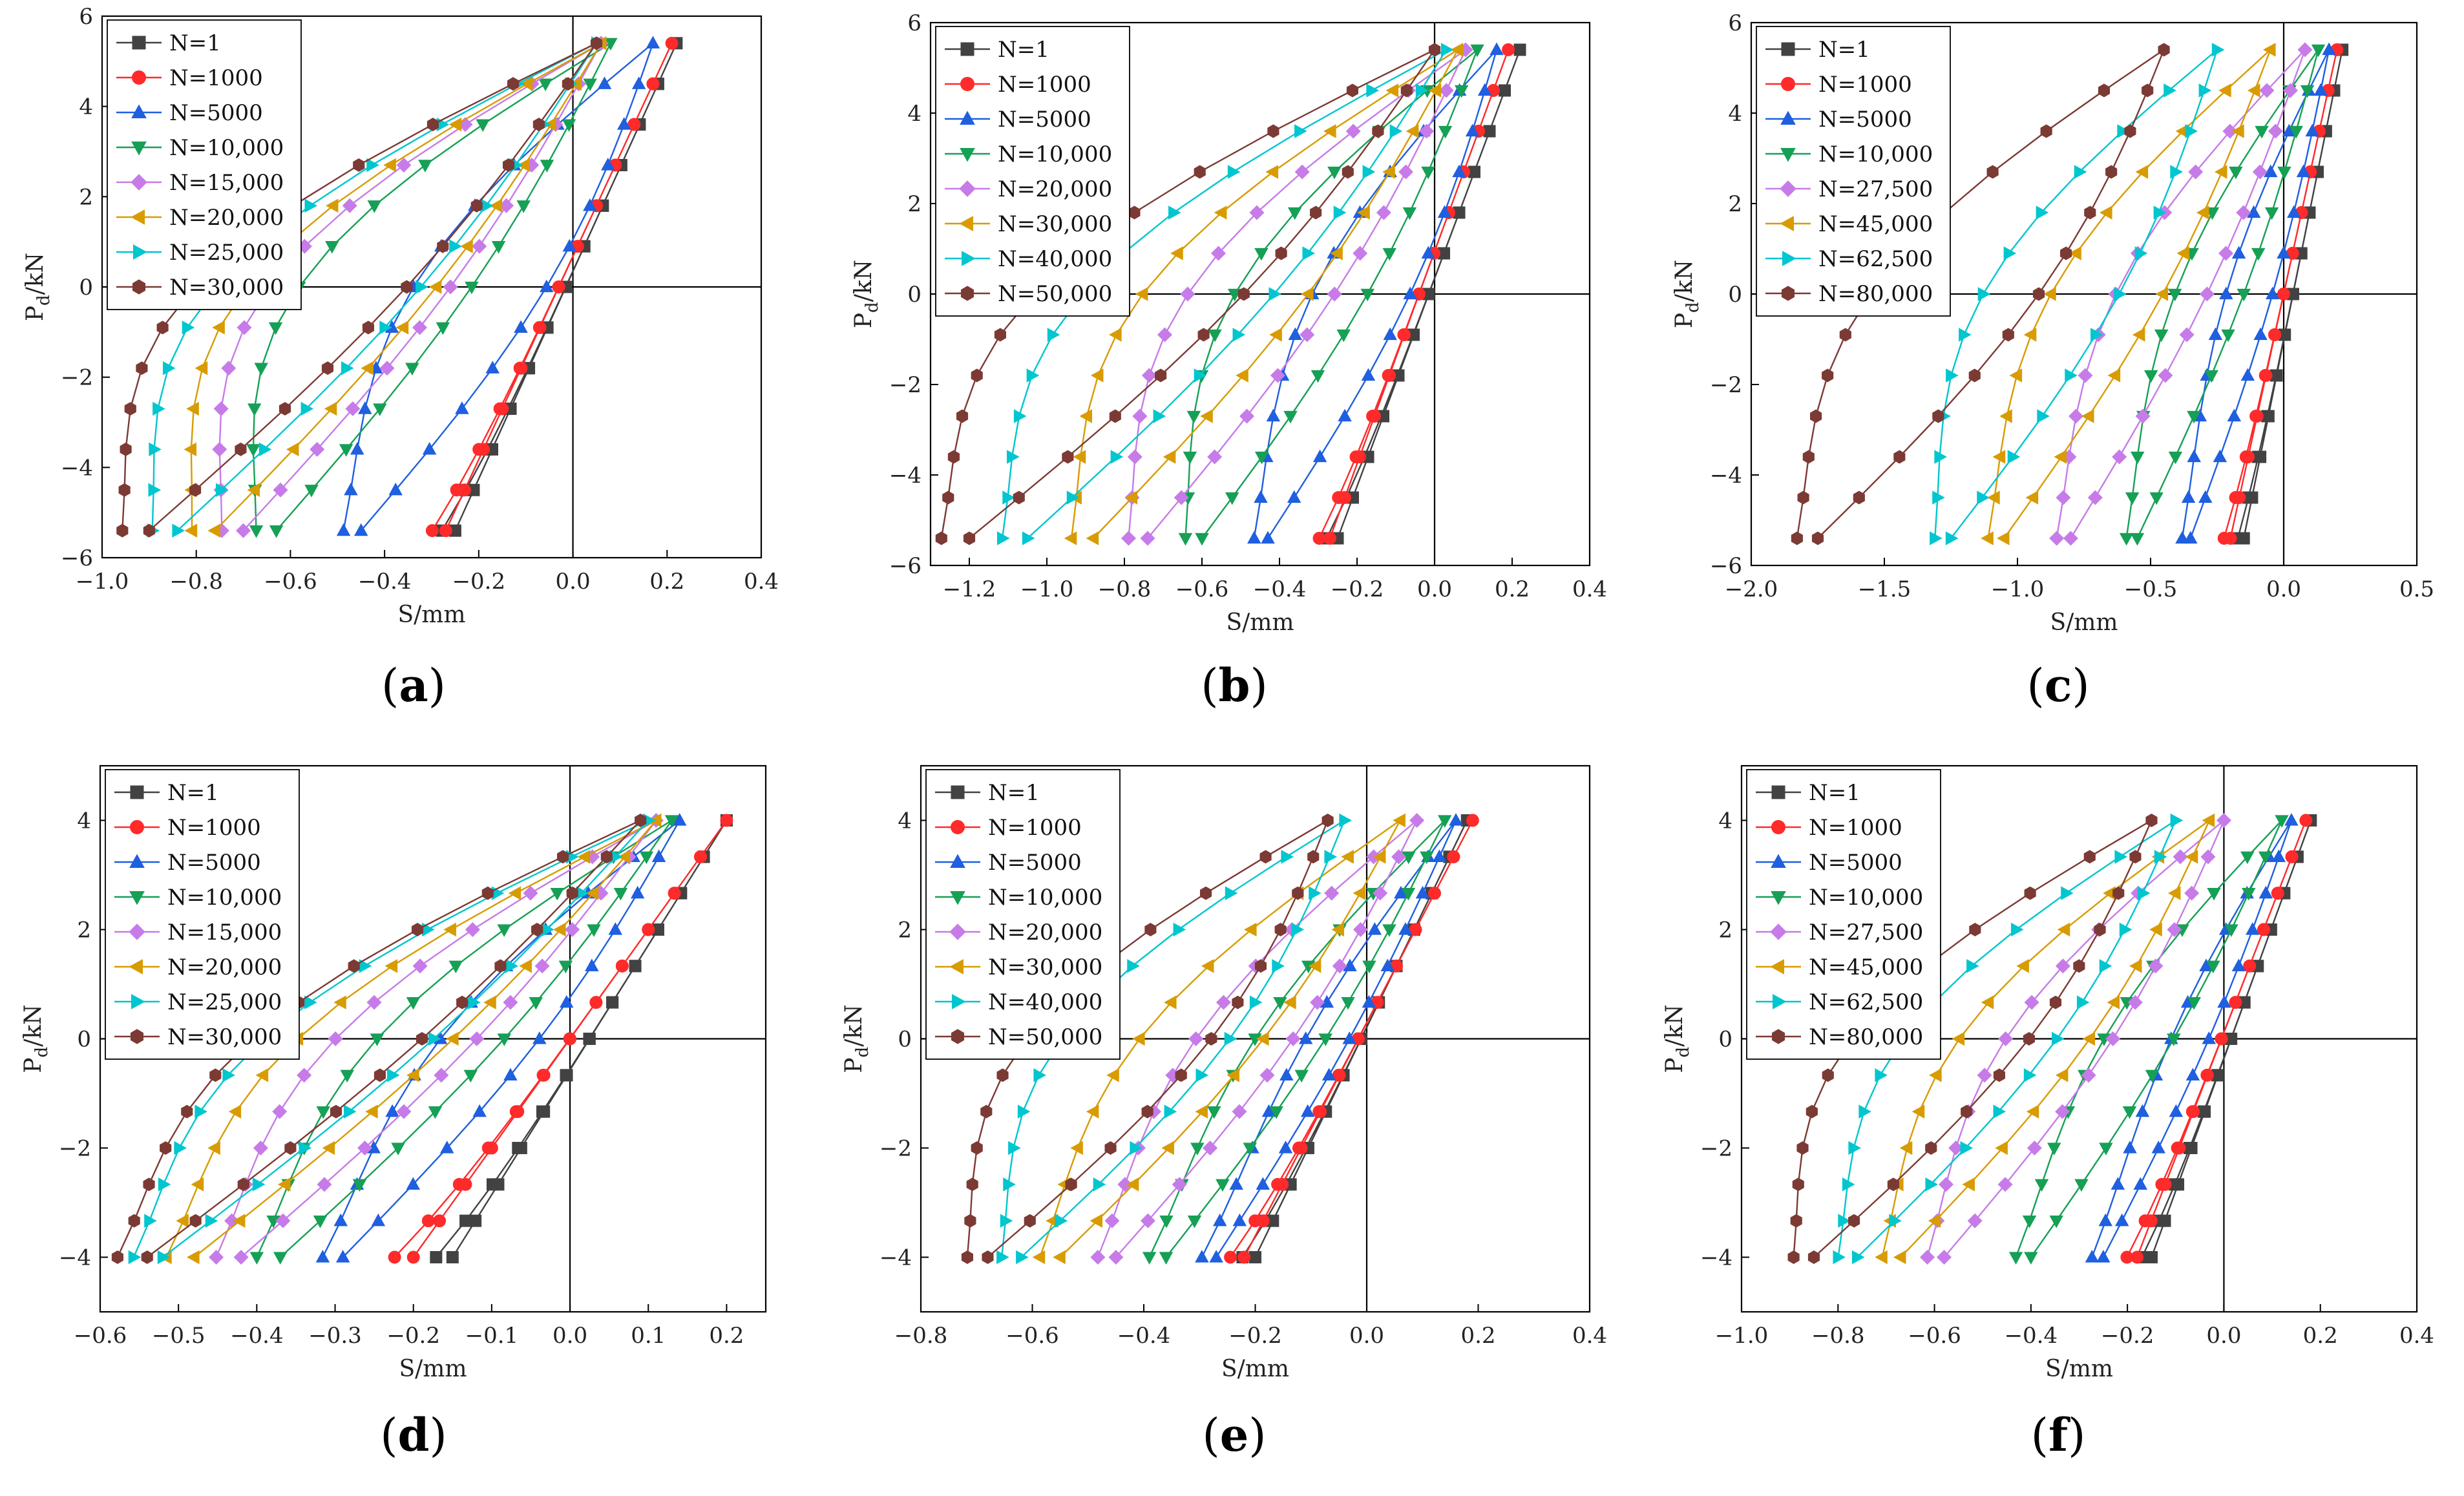  What do you see at coordinates (1844, 50) in the screenshot?
I see `legend-label: N=1` at bounding box center [1844, 50].